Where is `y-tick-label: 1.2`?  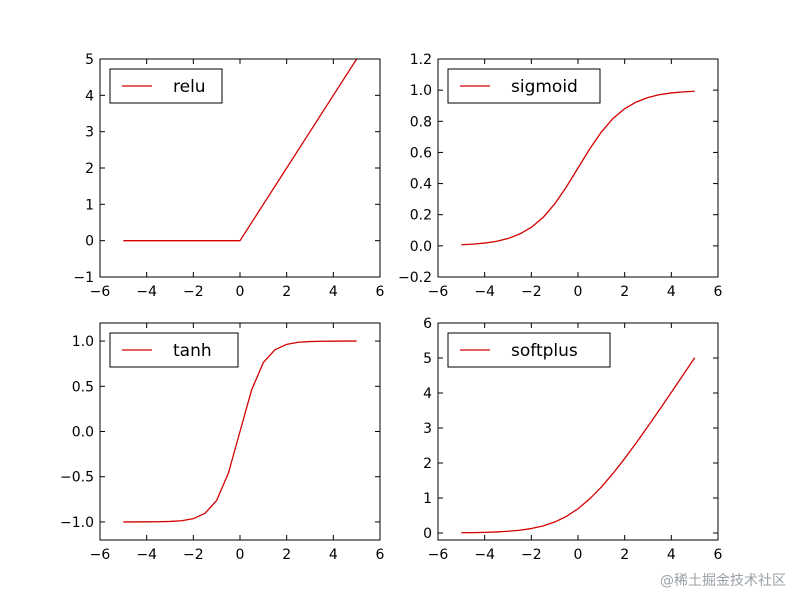 y-tick-label: 1.2 is located at coordinates (421, 60).